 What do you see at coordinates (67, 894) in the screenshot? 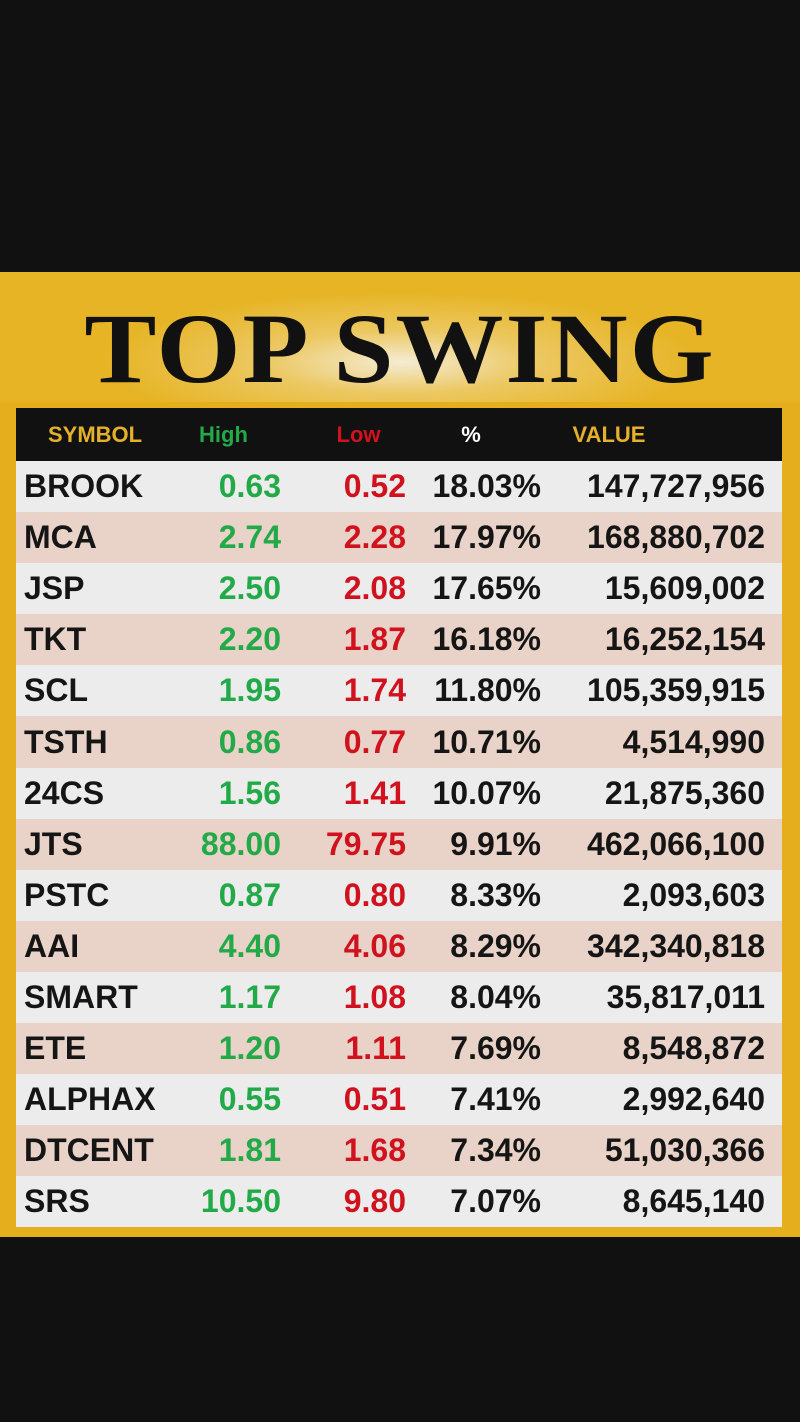
I see `cell-symbol: PSTC` at bounding box center [67, 894].